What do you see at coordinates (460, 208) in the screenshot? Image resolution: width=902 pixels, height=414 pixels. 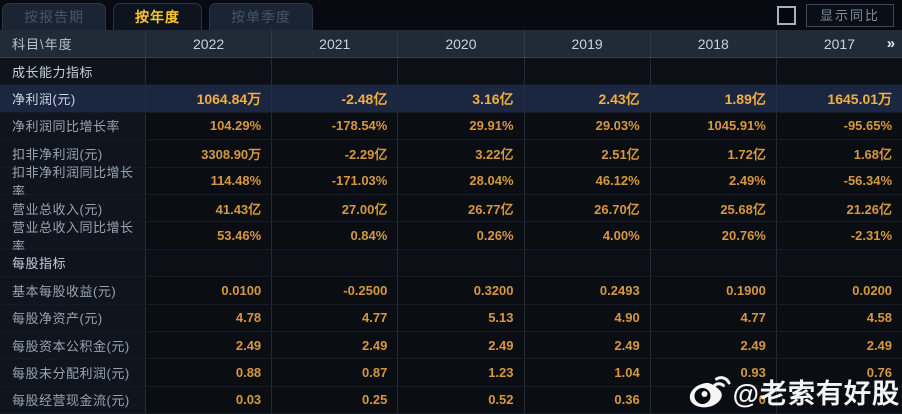 I see `value-2020: 26.77亿` at bounding box center [460, 208].